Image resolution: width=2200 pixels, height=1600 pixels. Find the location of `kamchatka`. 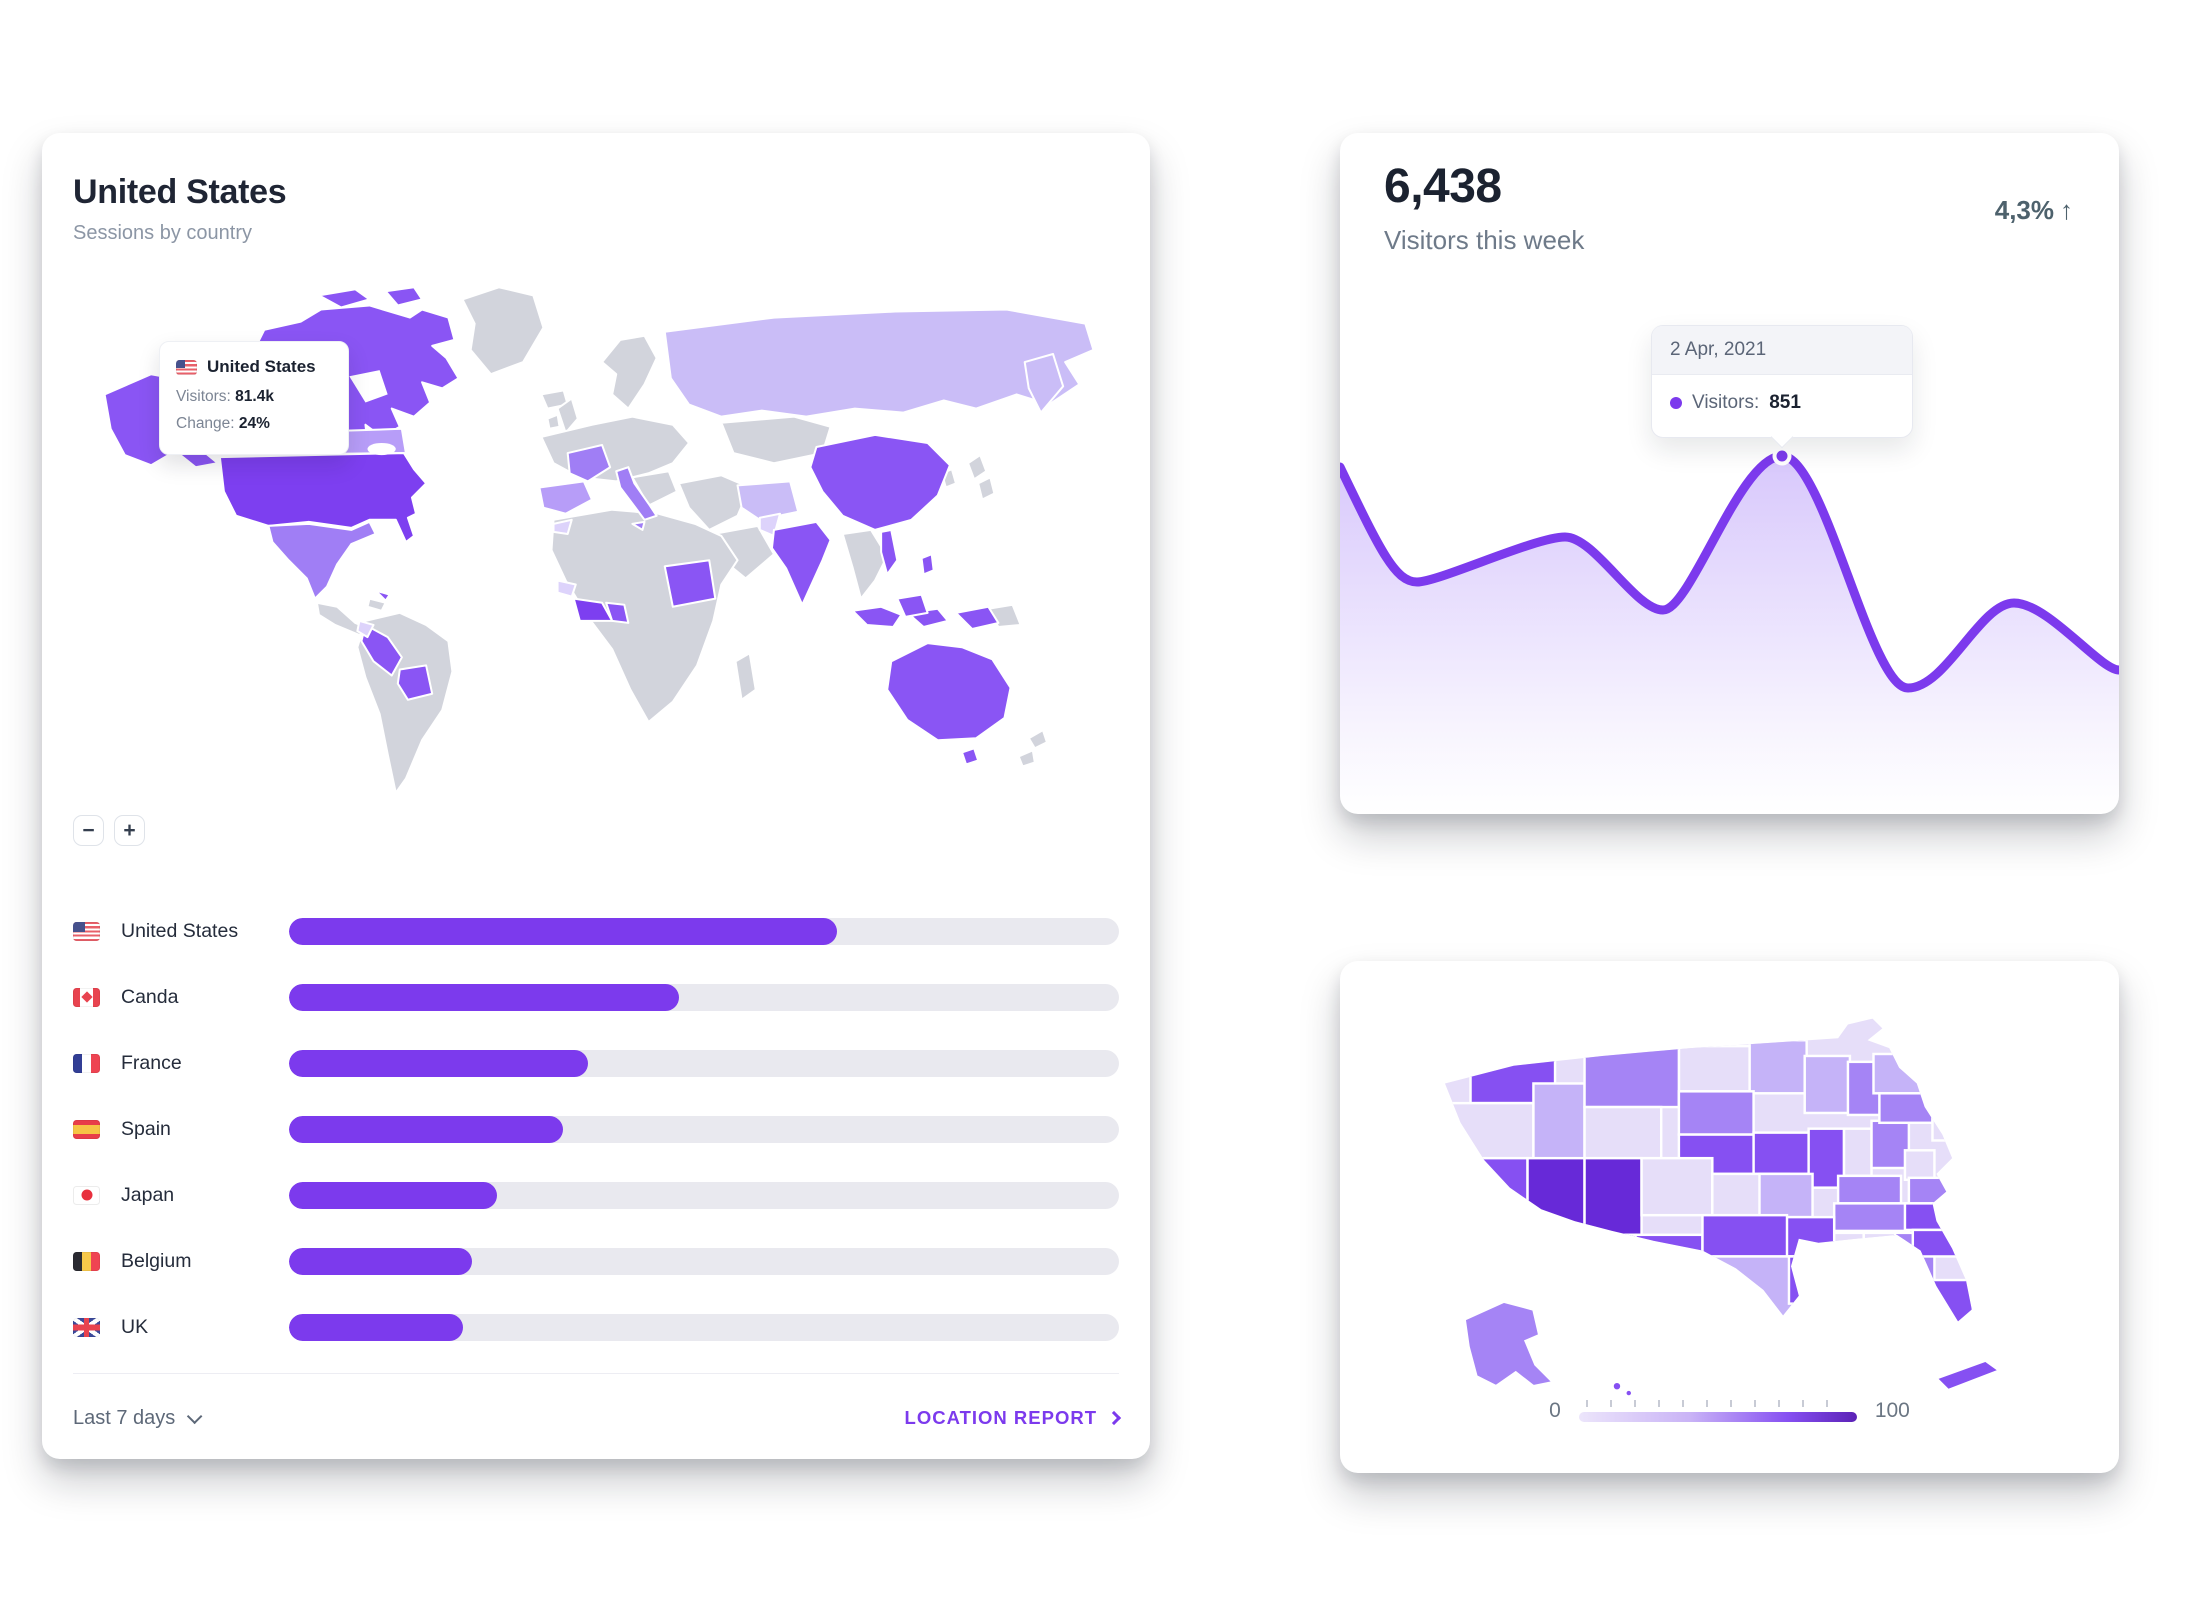

kamchatka is located at coordinates (1044, 383).